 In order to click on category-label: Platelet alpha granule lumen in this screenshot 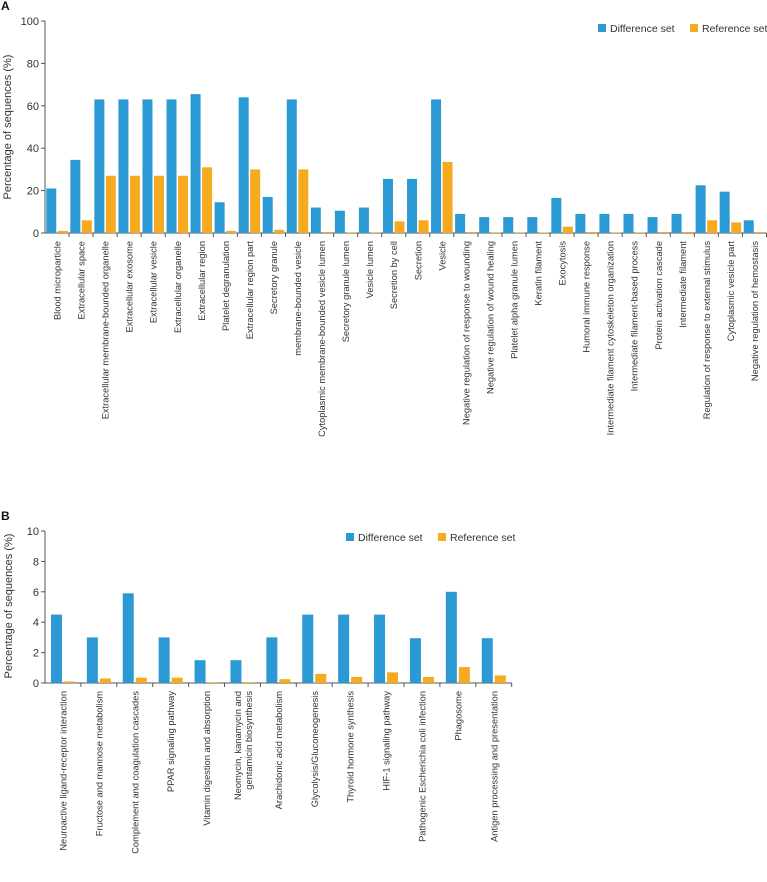, I will do `click(514, 300)`.